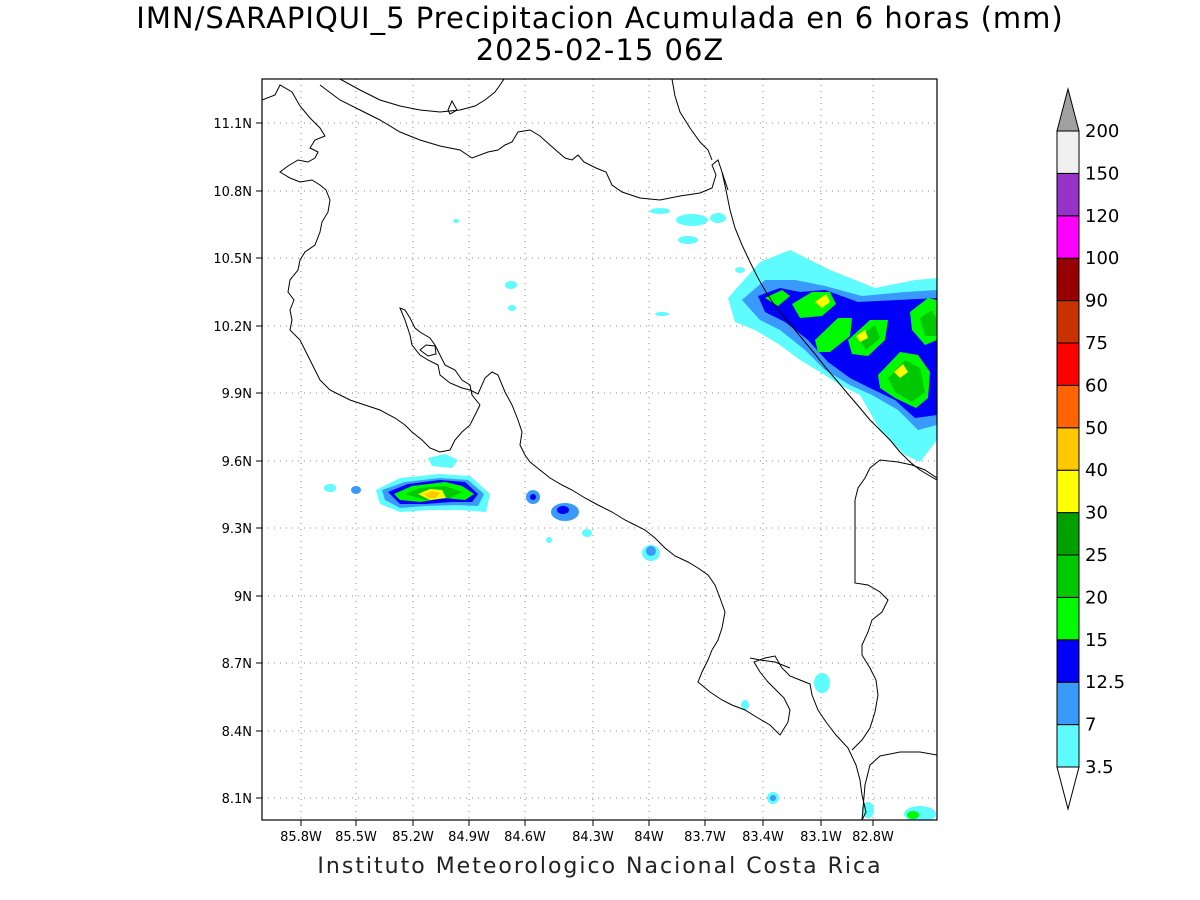 This screenshot has height=900, width=1200. What do you see at coordinates (1102, 258) in the screenshot?
I see `colorbar-level-label: 100` at bounding box center [1102, 258].